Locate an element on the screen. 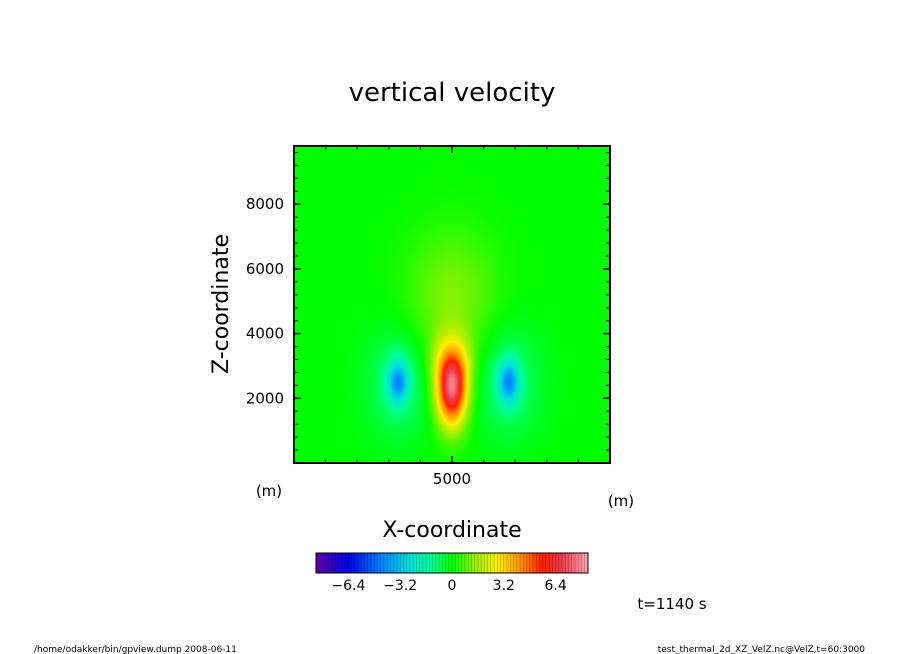  colorbar-tick-label: 0 is located at coordinates (452, 586).